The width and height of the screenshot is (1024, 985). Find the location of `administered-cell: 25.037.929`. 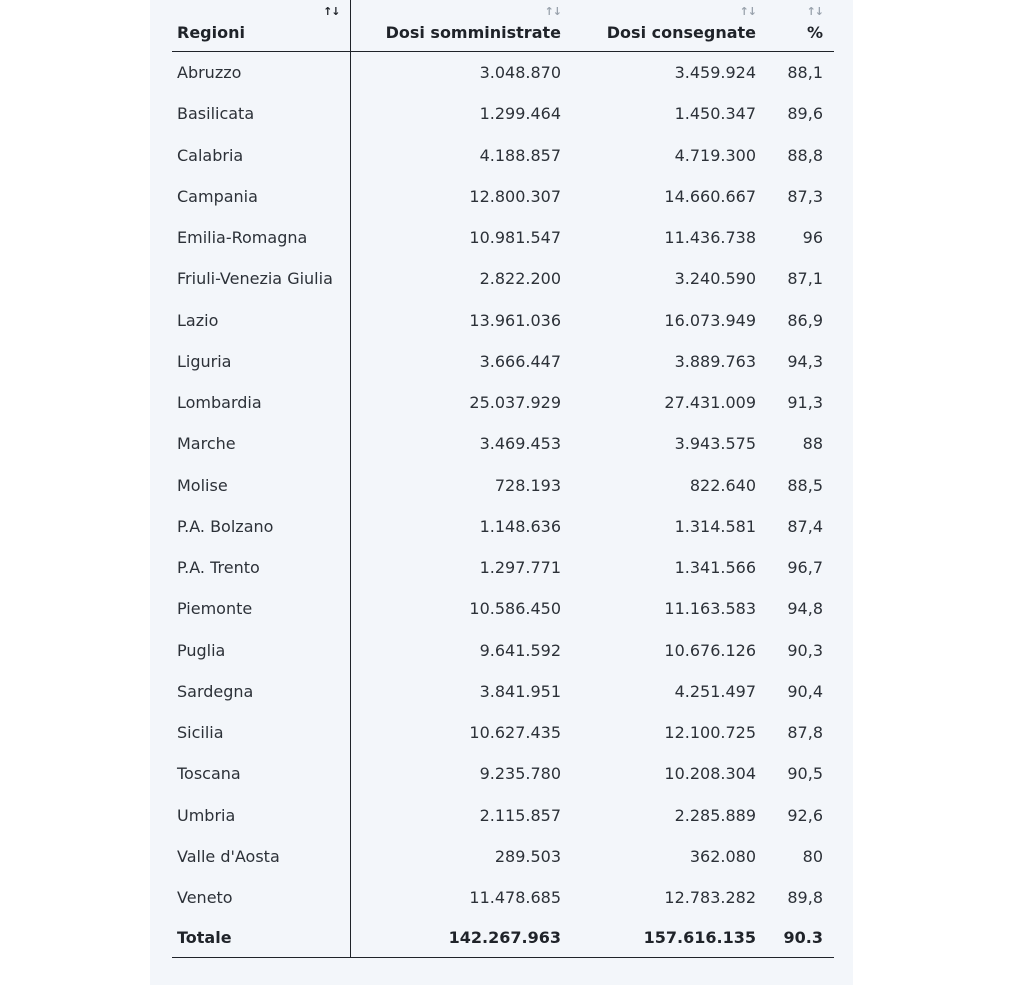

administered-cell: 25.037.929 is located at coordinates (515, 403).